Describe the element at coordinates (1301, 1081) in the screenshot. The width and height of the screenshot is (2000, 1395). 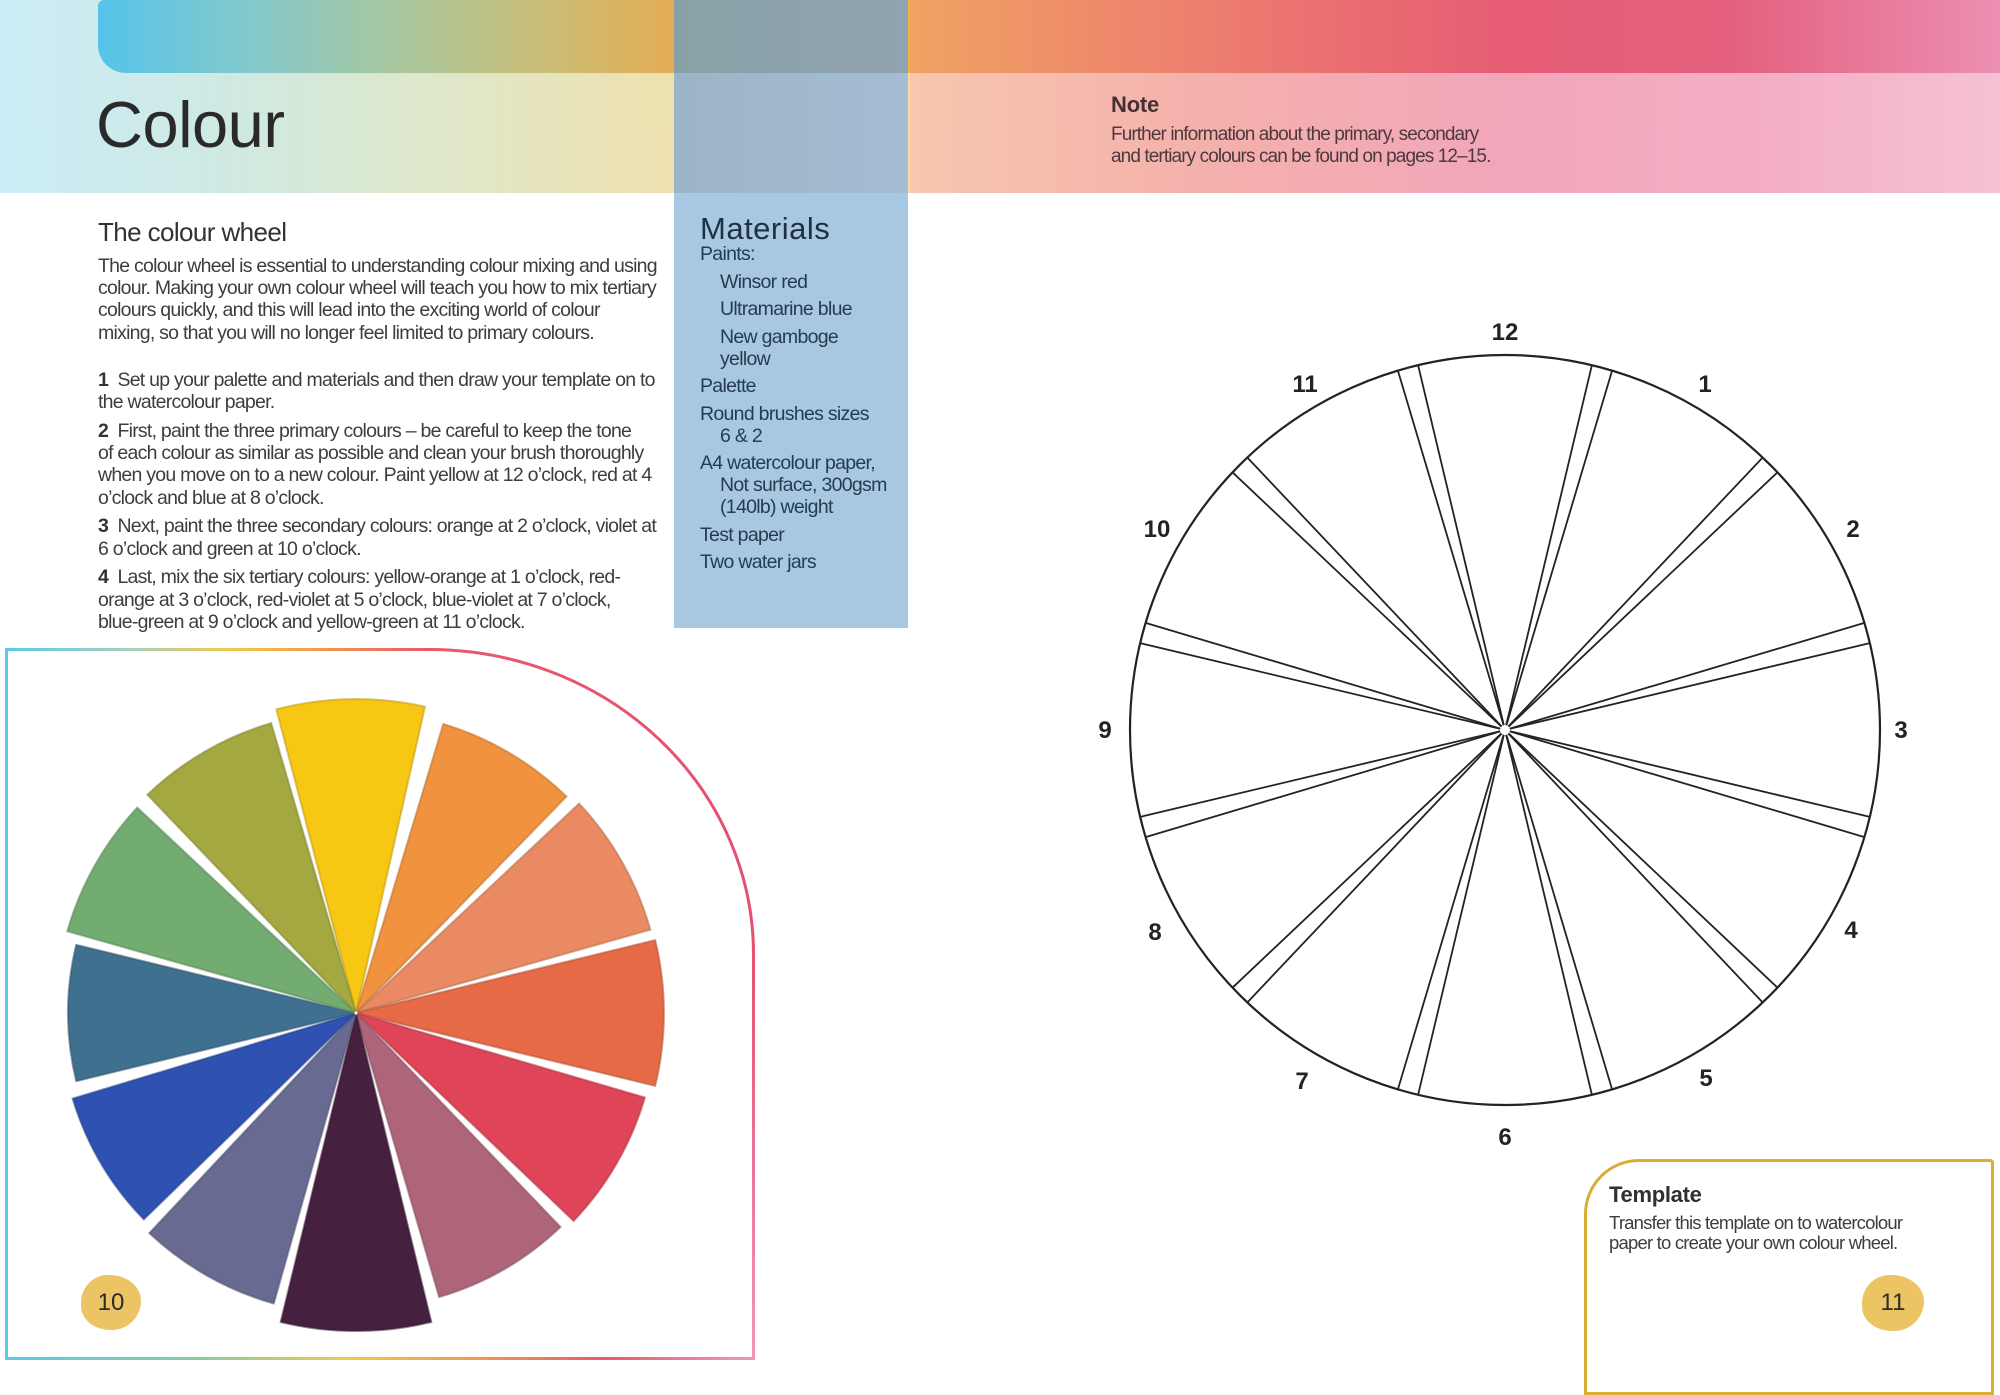
I see `svg-text: 7` at that location.